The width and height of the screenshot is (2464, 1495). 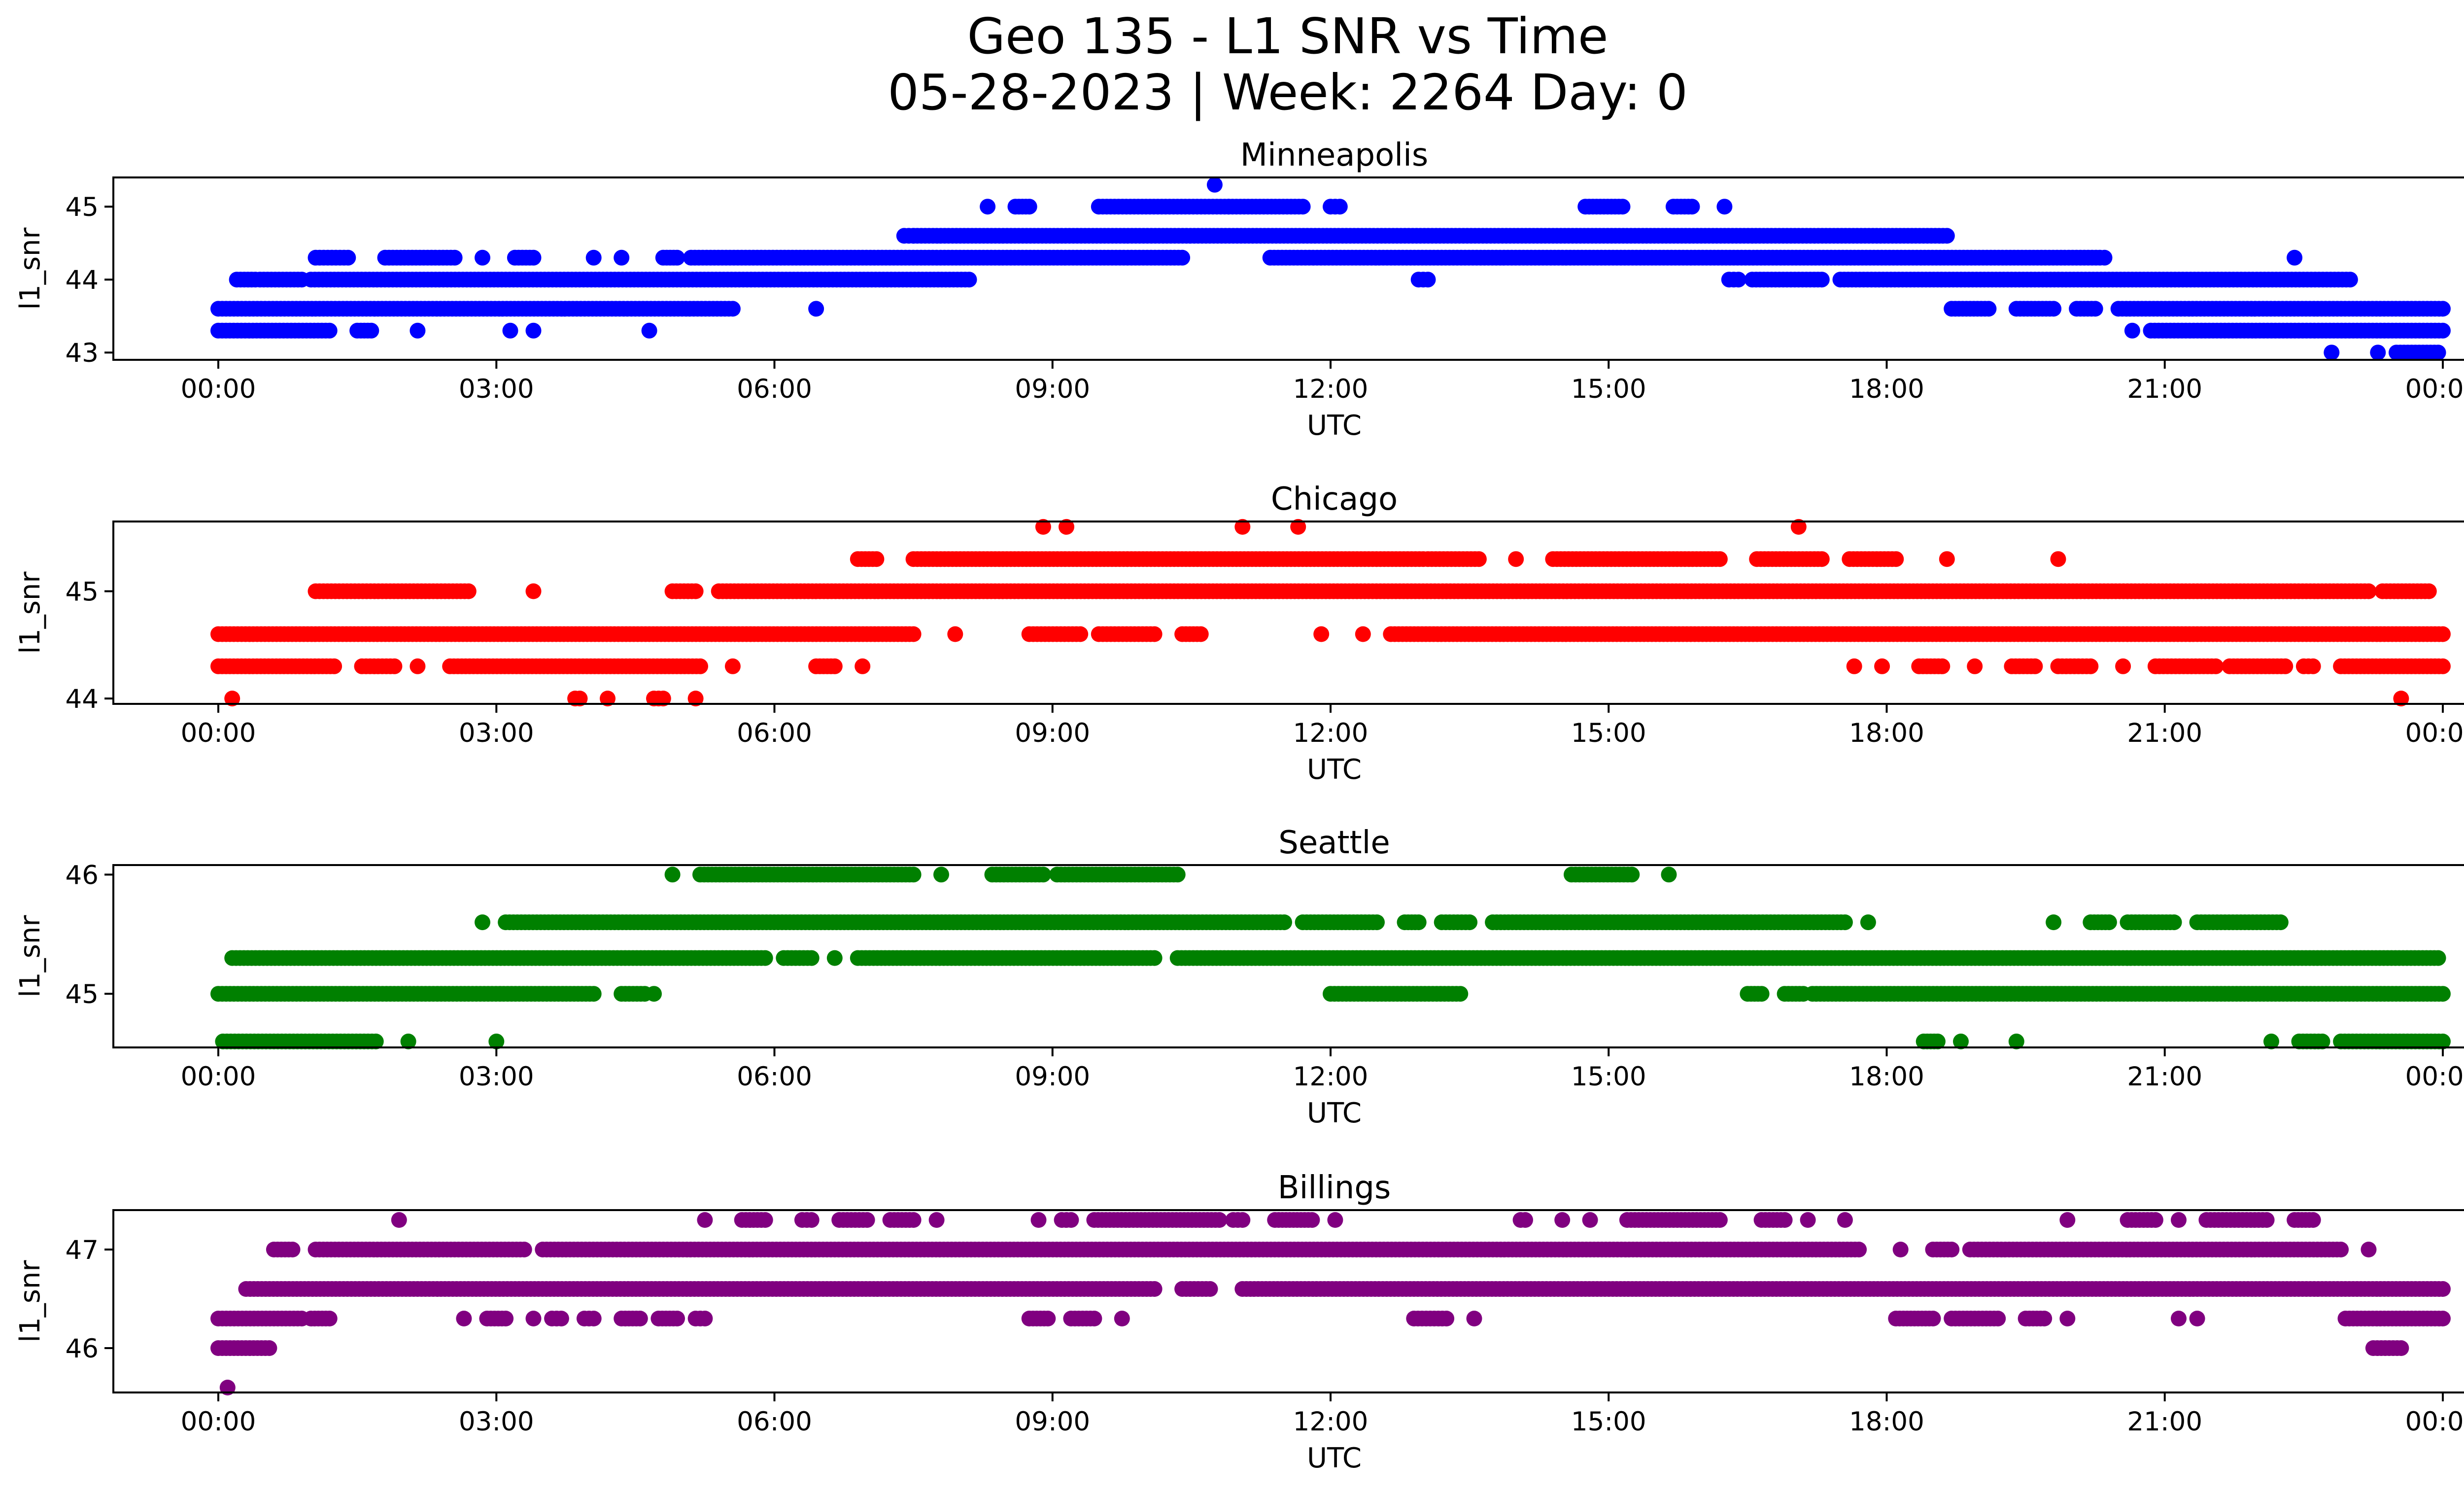 What do you see at coordinates (1886, 389) in the screenshot?
I see `x-tick-label: 18:00` at bounding box center [1886, 389].